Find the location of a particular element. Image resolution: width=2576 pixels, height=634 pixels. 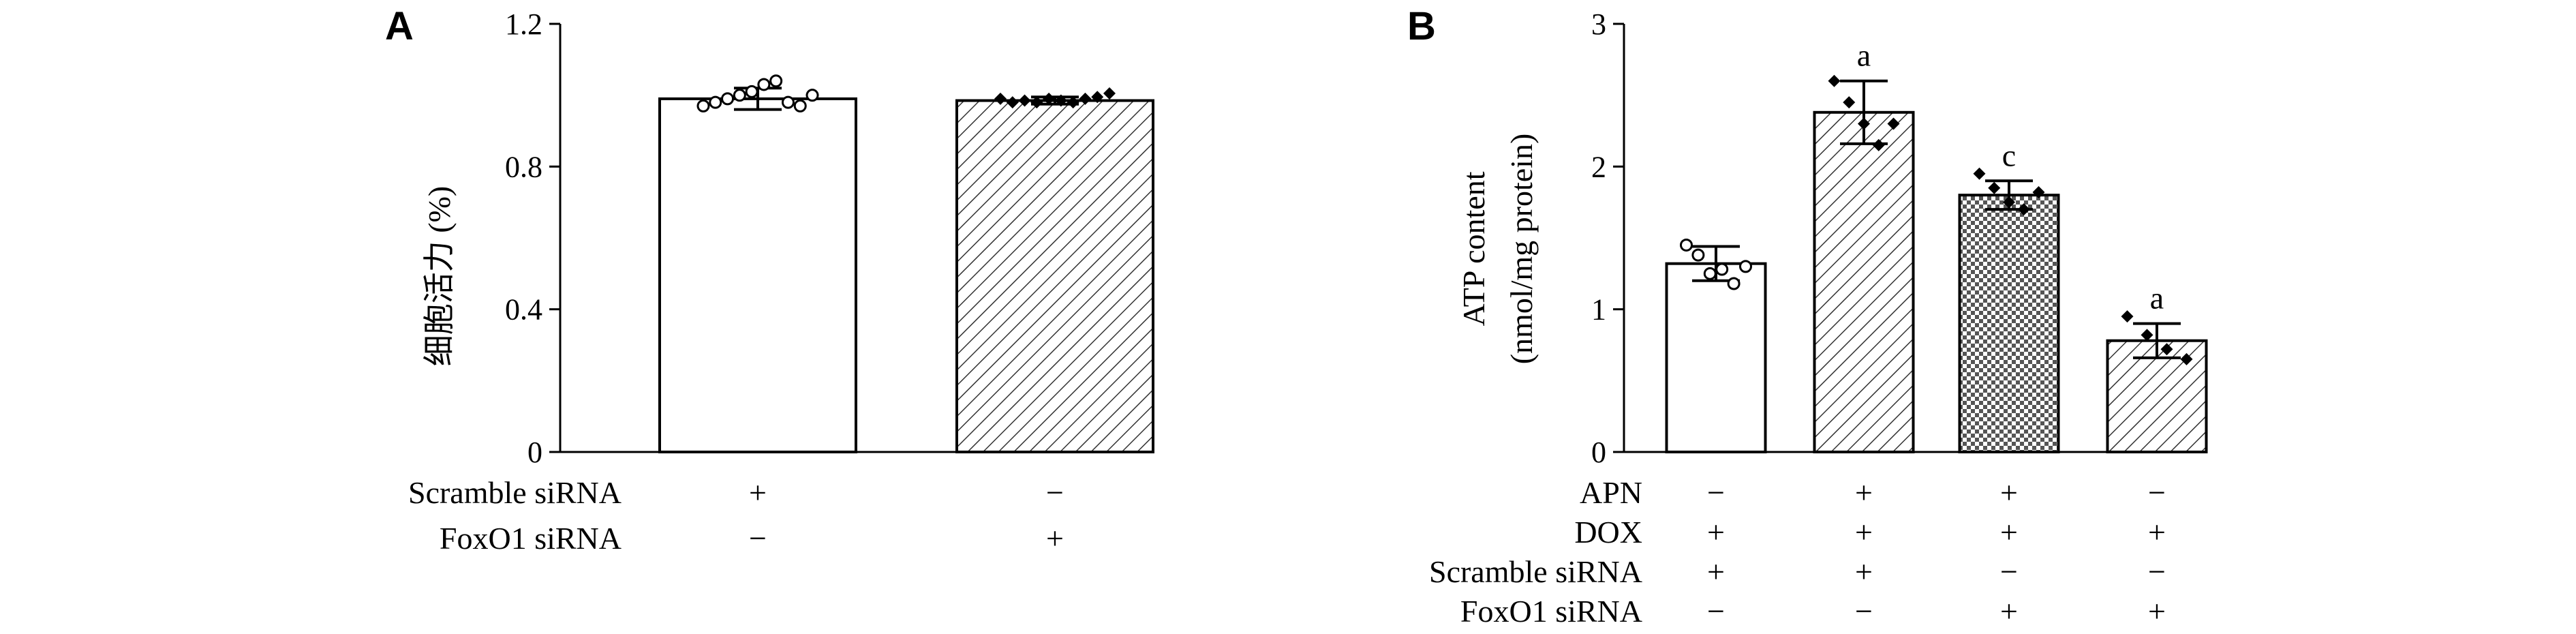

panel-a-condition-table: Scramble siRNA + − FoxO1 siRNA − + is located at coordinates (736, 515).